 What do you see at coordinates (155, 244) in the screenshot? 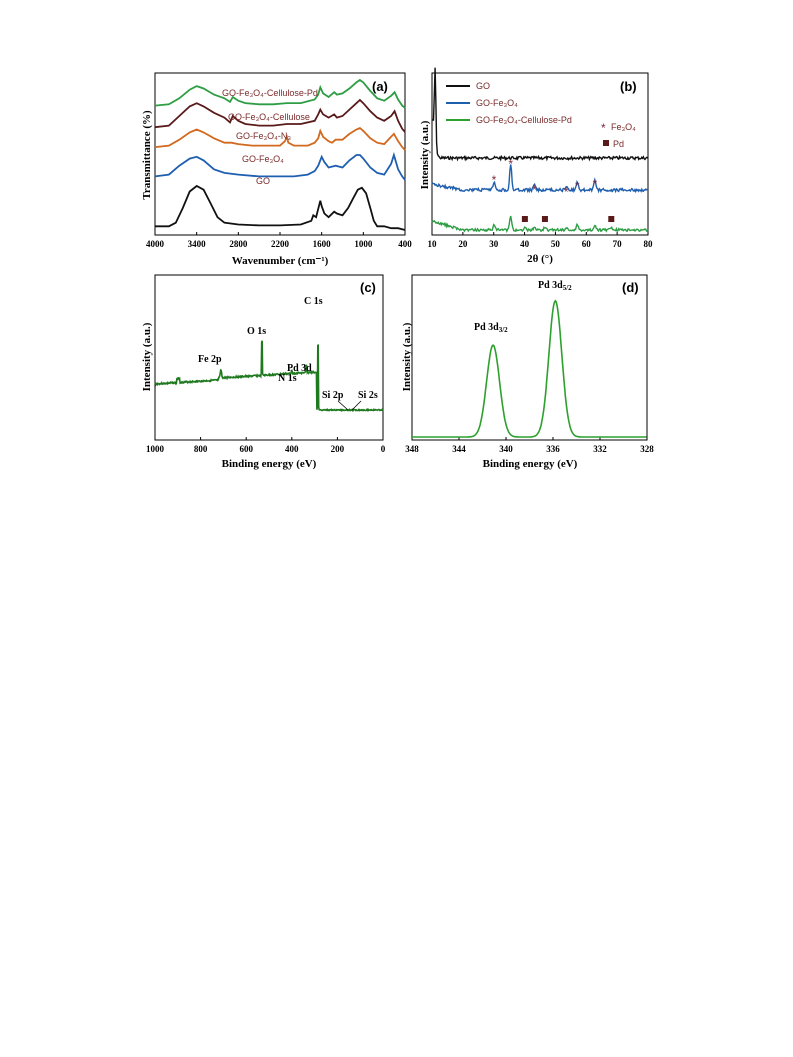
I see `panel-a-tick-label: 4000` at bounding box center [155, 244].